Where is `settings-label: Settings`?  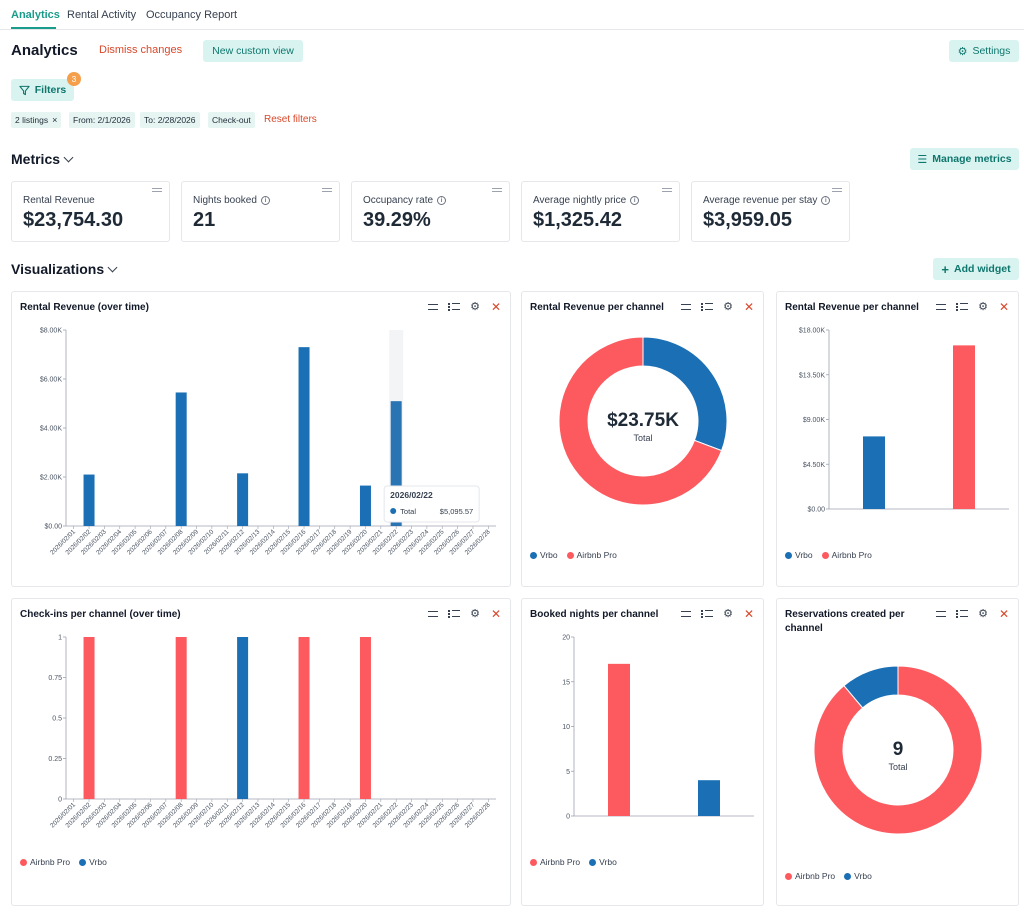
settings-label: Settings is located at coordinates (991, 51).